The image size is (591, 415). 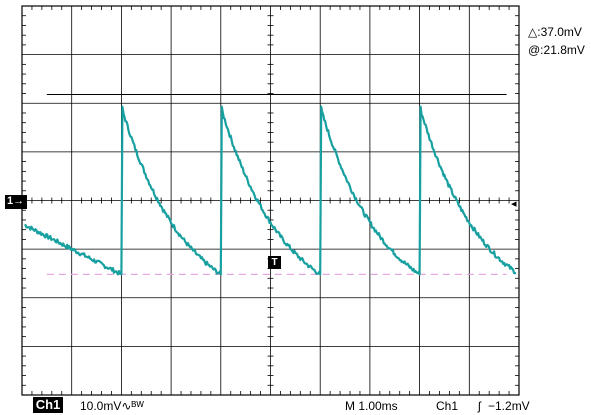 What do you see at coordinates (509, 406) in the screenshot?
I see `trigger-level: −1.2mV` at bounding box center [509, 406].